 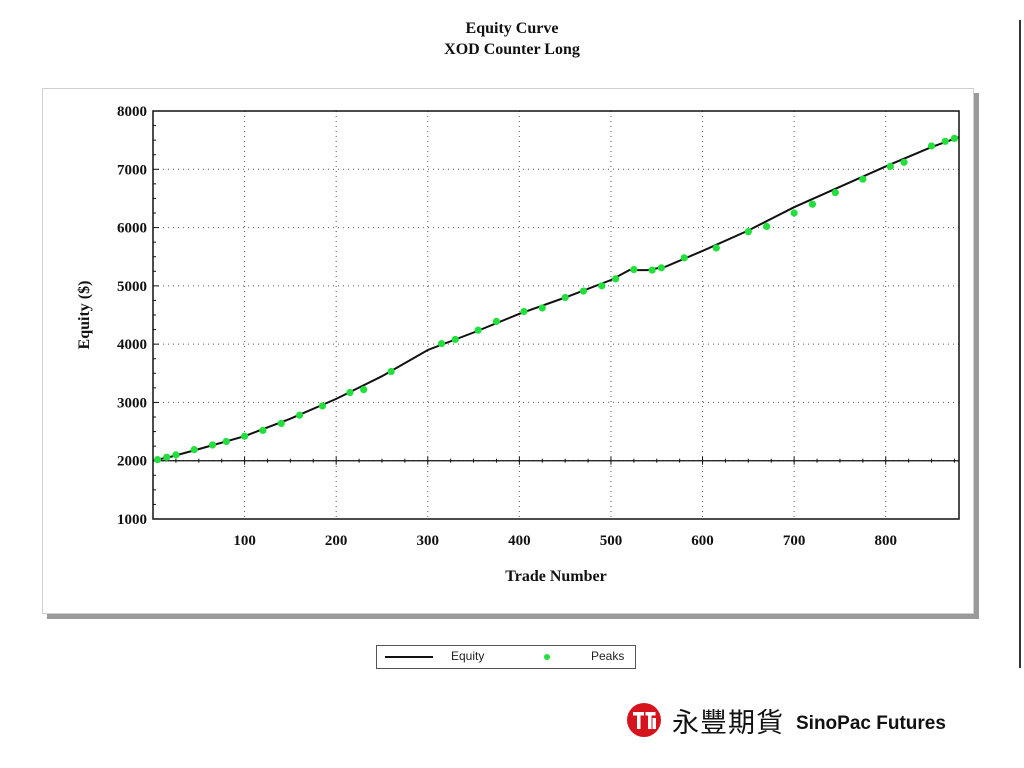 What do you see at coordinates (611, 541) in the screenshot?
I see `x-tick-label: 500` at bounding box center [611, 541].